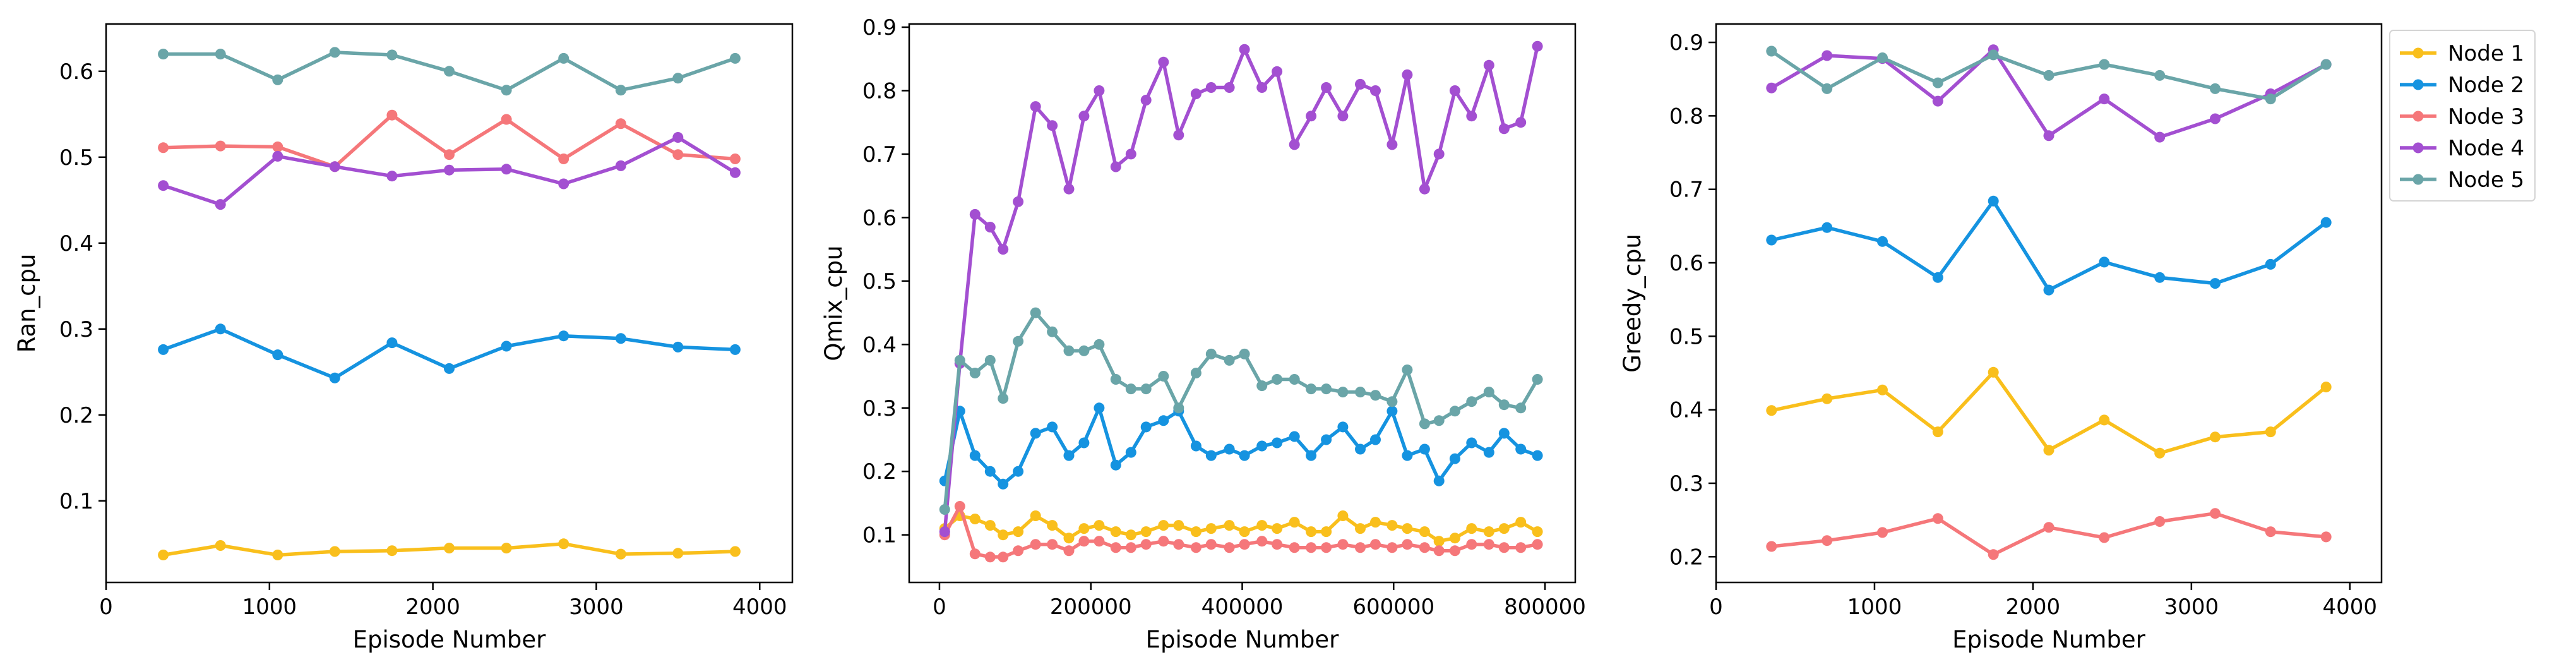 Image resolution: width=2576 pixels, height=669 pixels. I want to click on legend-item: Node 2, so click(2462, 86).